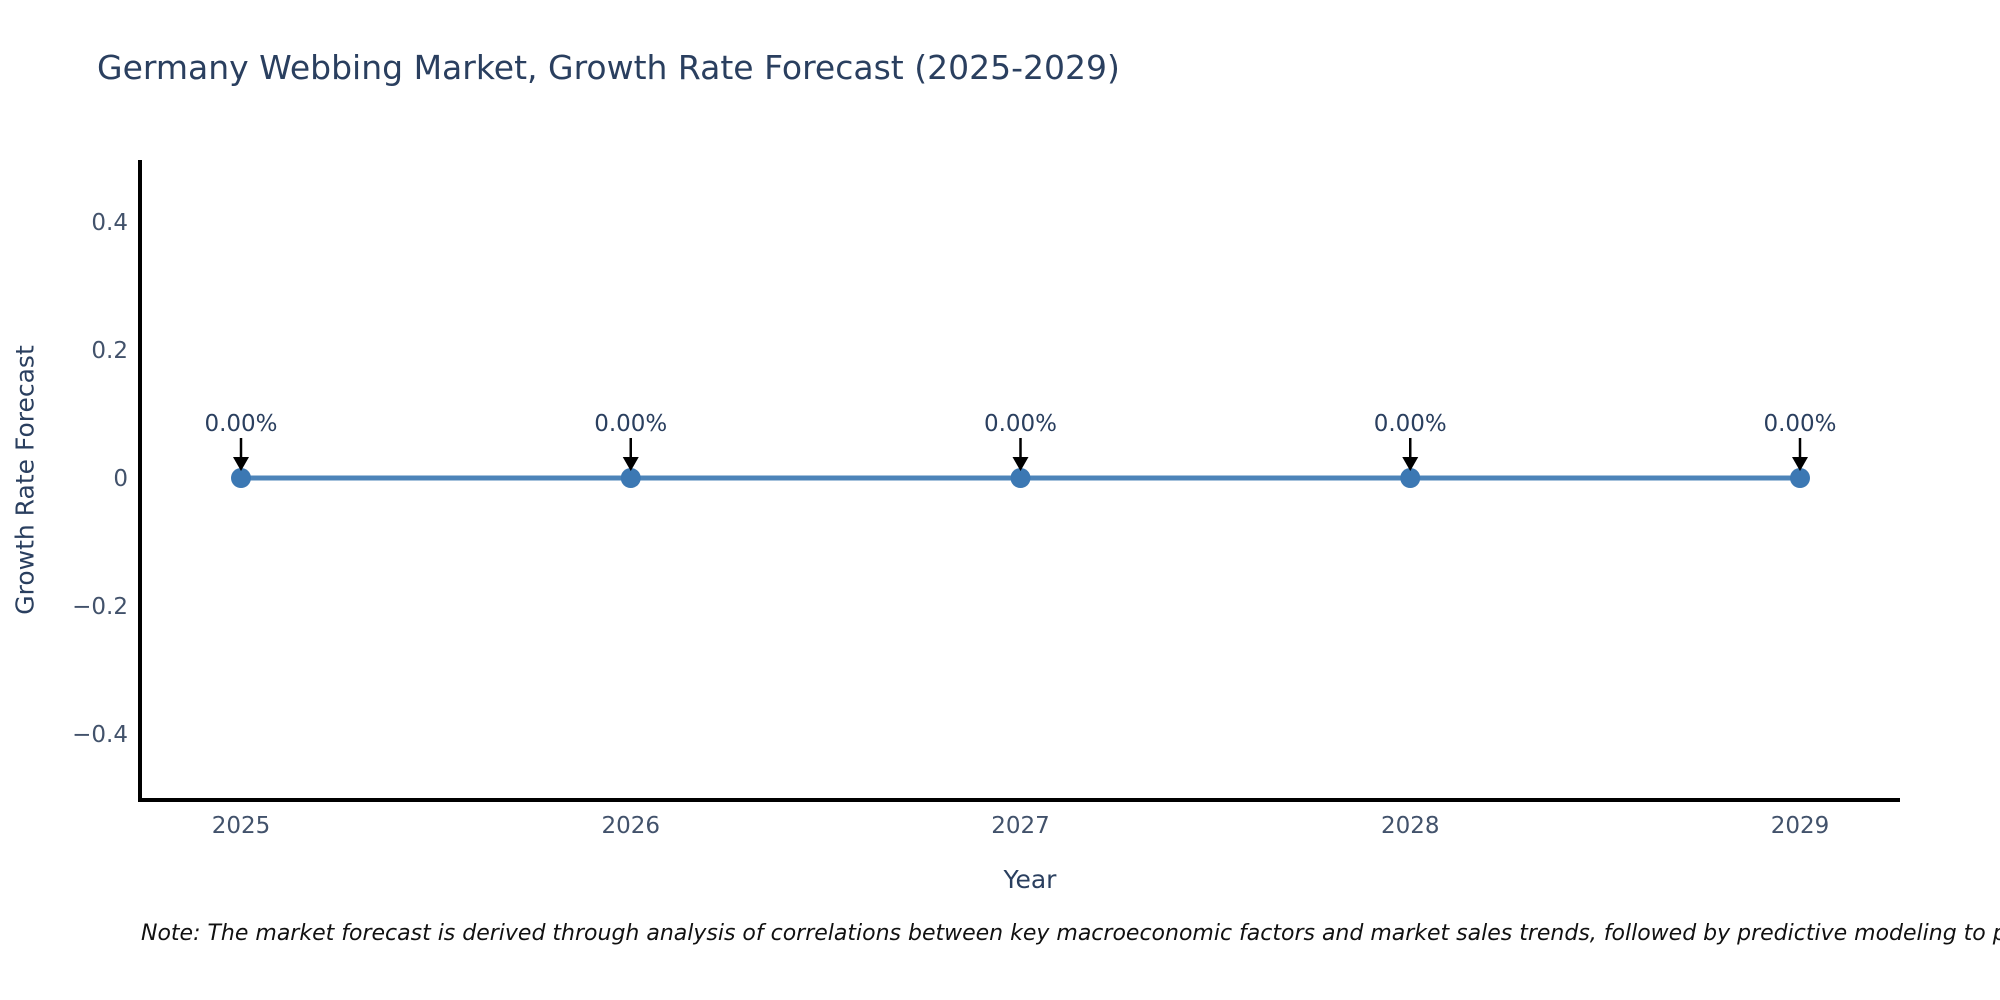  I want to click on x-tick-labels: 2025 2026 2027 2028 2029, so click(1021, 826).